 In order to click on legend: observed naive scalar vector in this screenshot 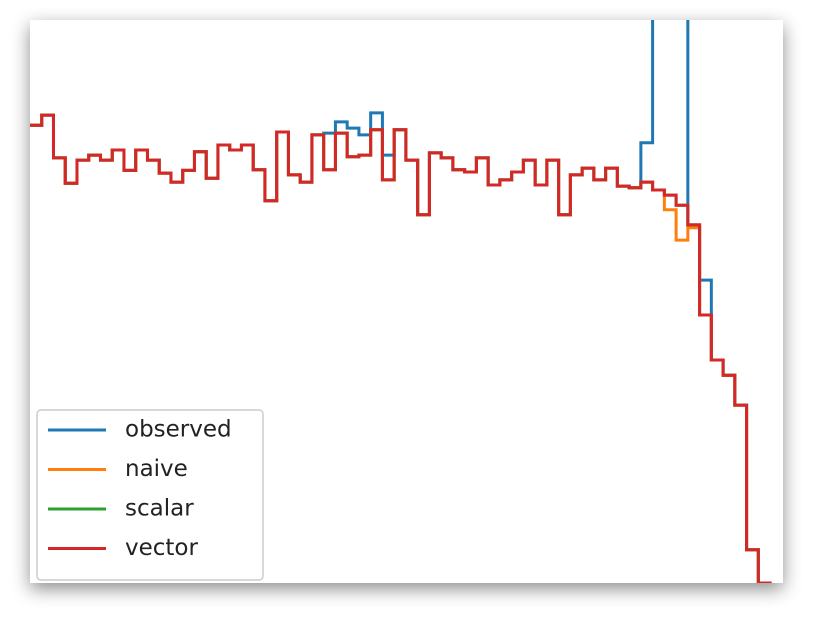, I will do `click(150, 495)`.